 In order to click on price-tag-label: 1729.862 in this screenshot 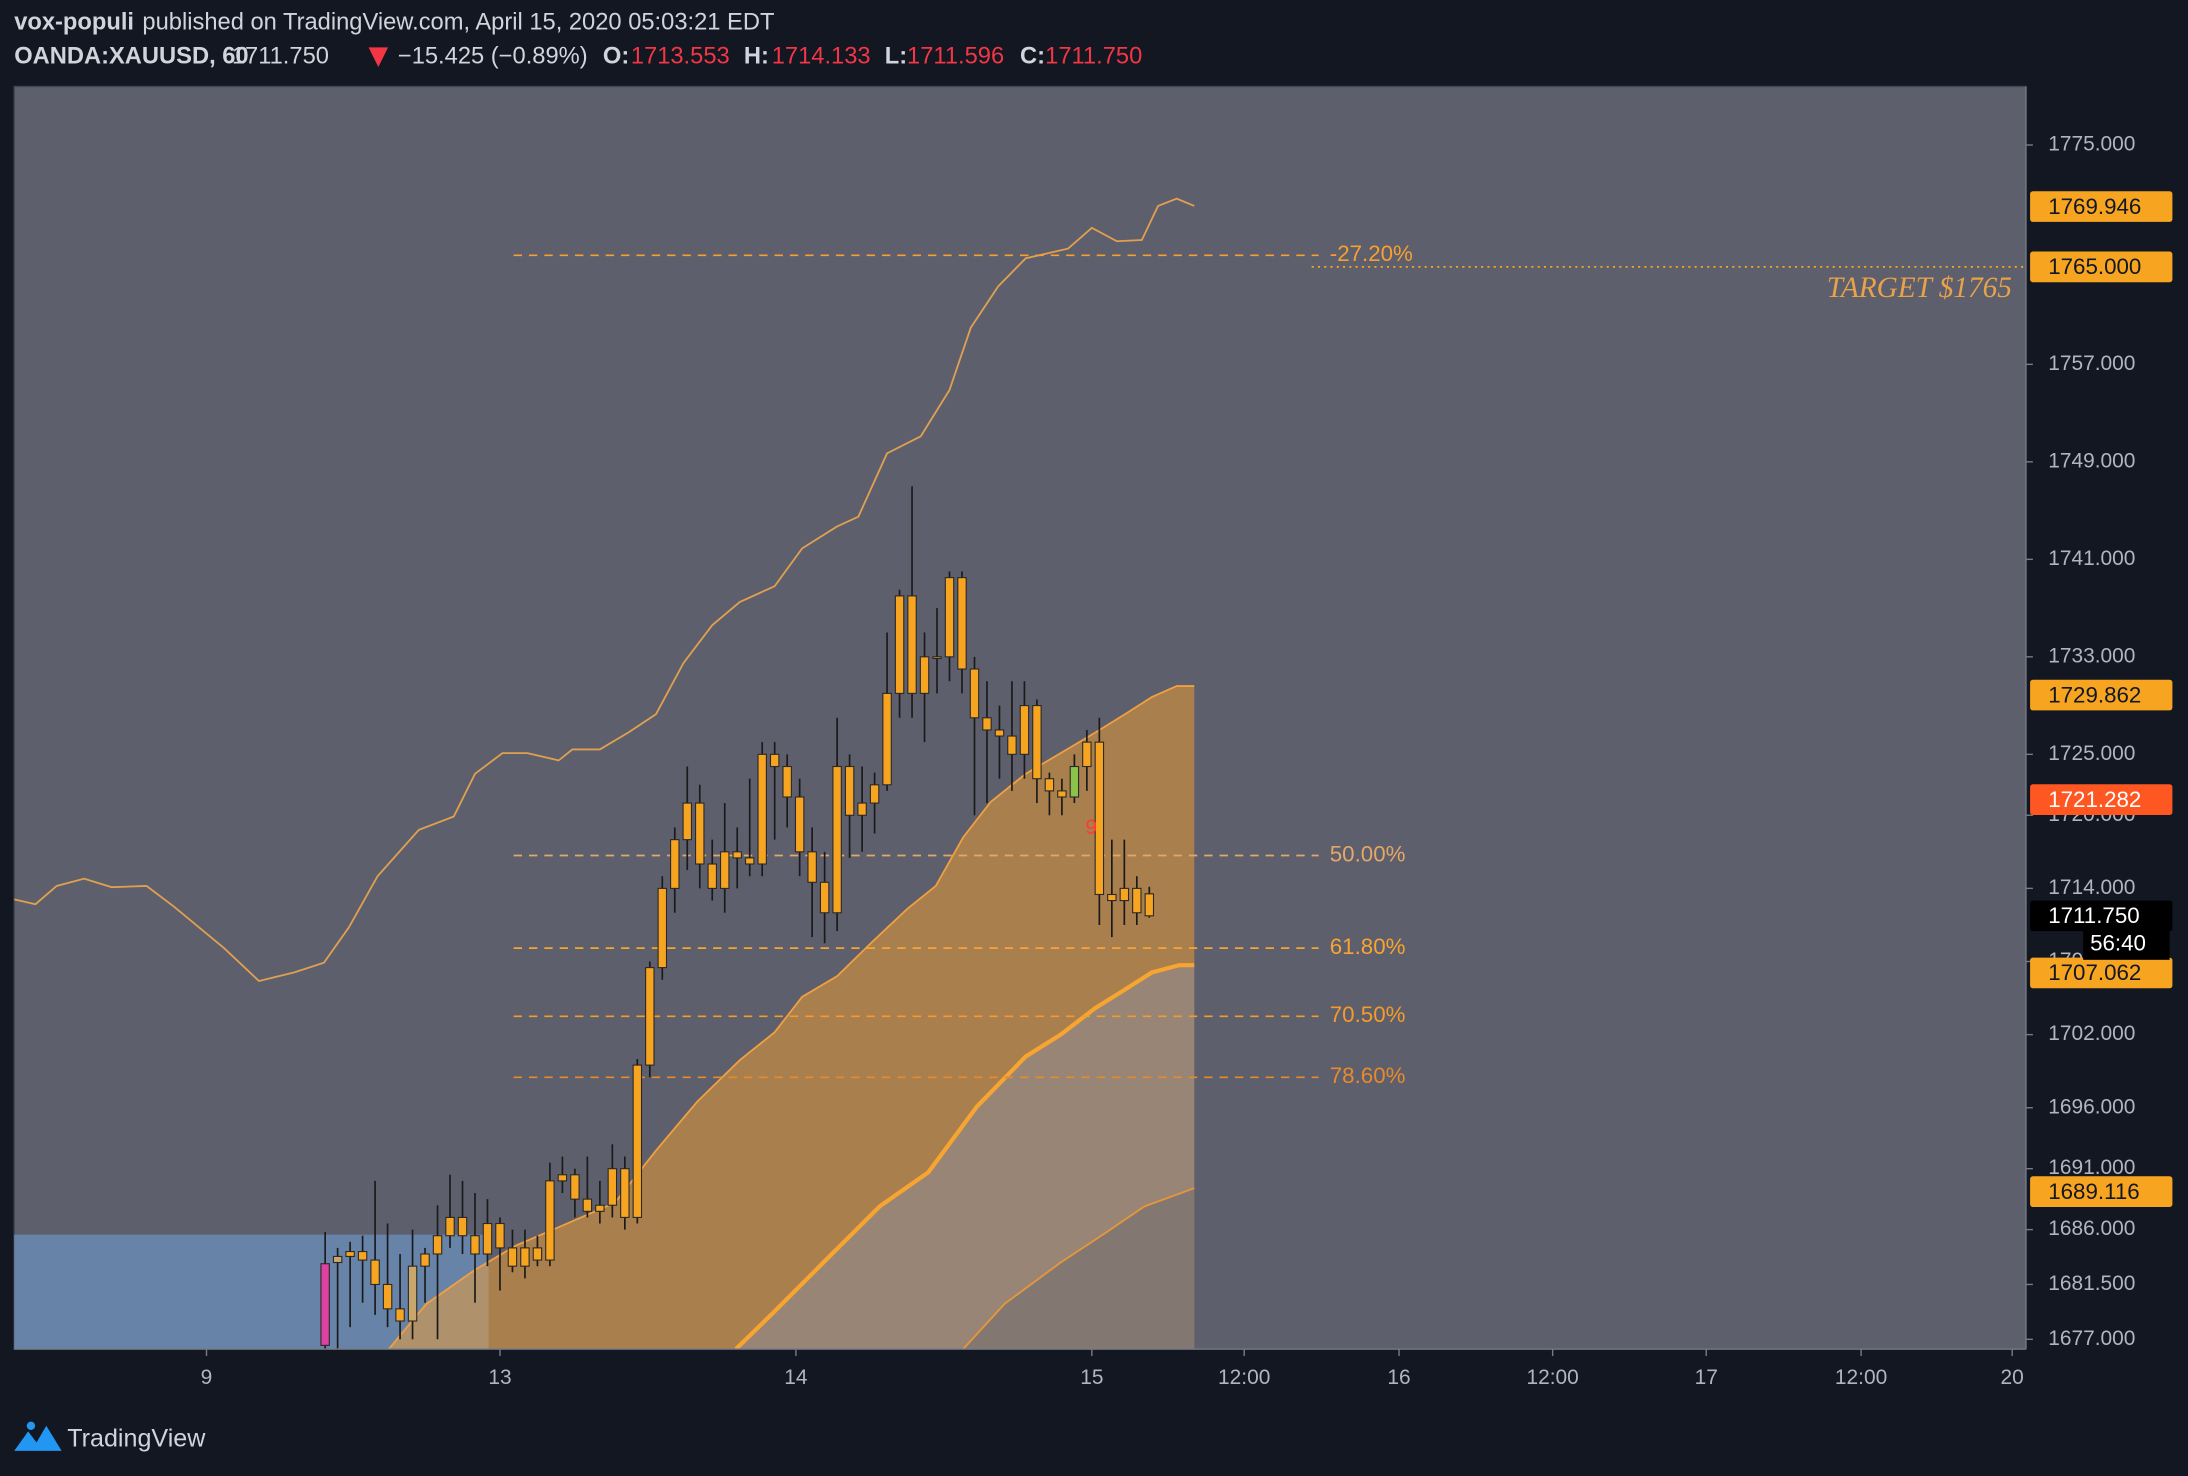, I will do `click(2094, 694)`.